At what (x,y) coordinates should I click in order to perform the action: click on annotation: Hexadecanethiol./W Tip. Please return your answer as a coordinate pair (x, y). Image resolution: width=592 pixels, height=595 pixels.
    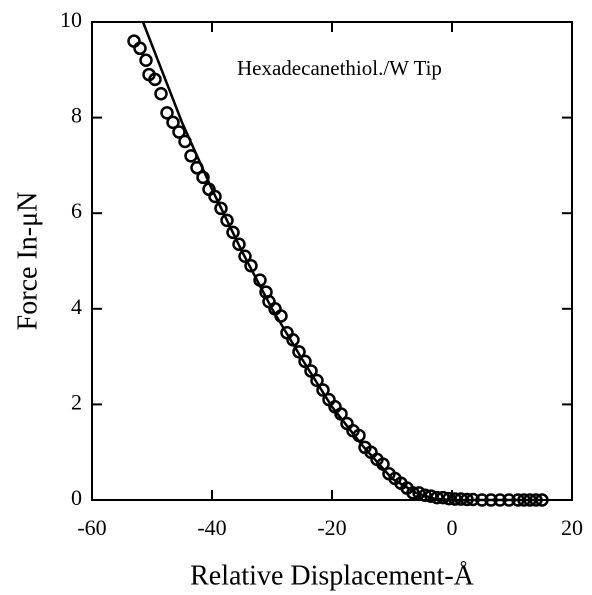
    Looking at the image, I should click on (339, 68).